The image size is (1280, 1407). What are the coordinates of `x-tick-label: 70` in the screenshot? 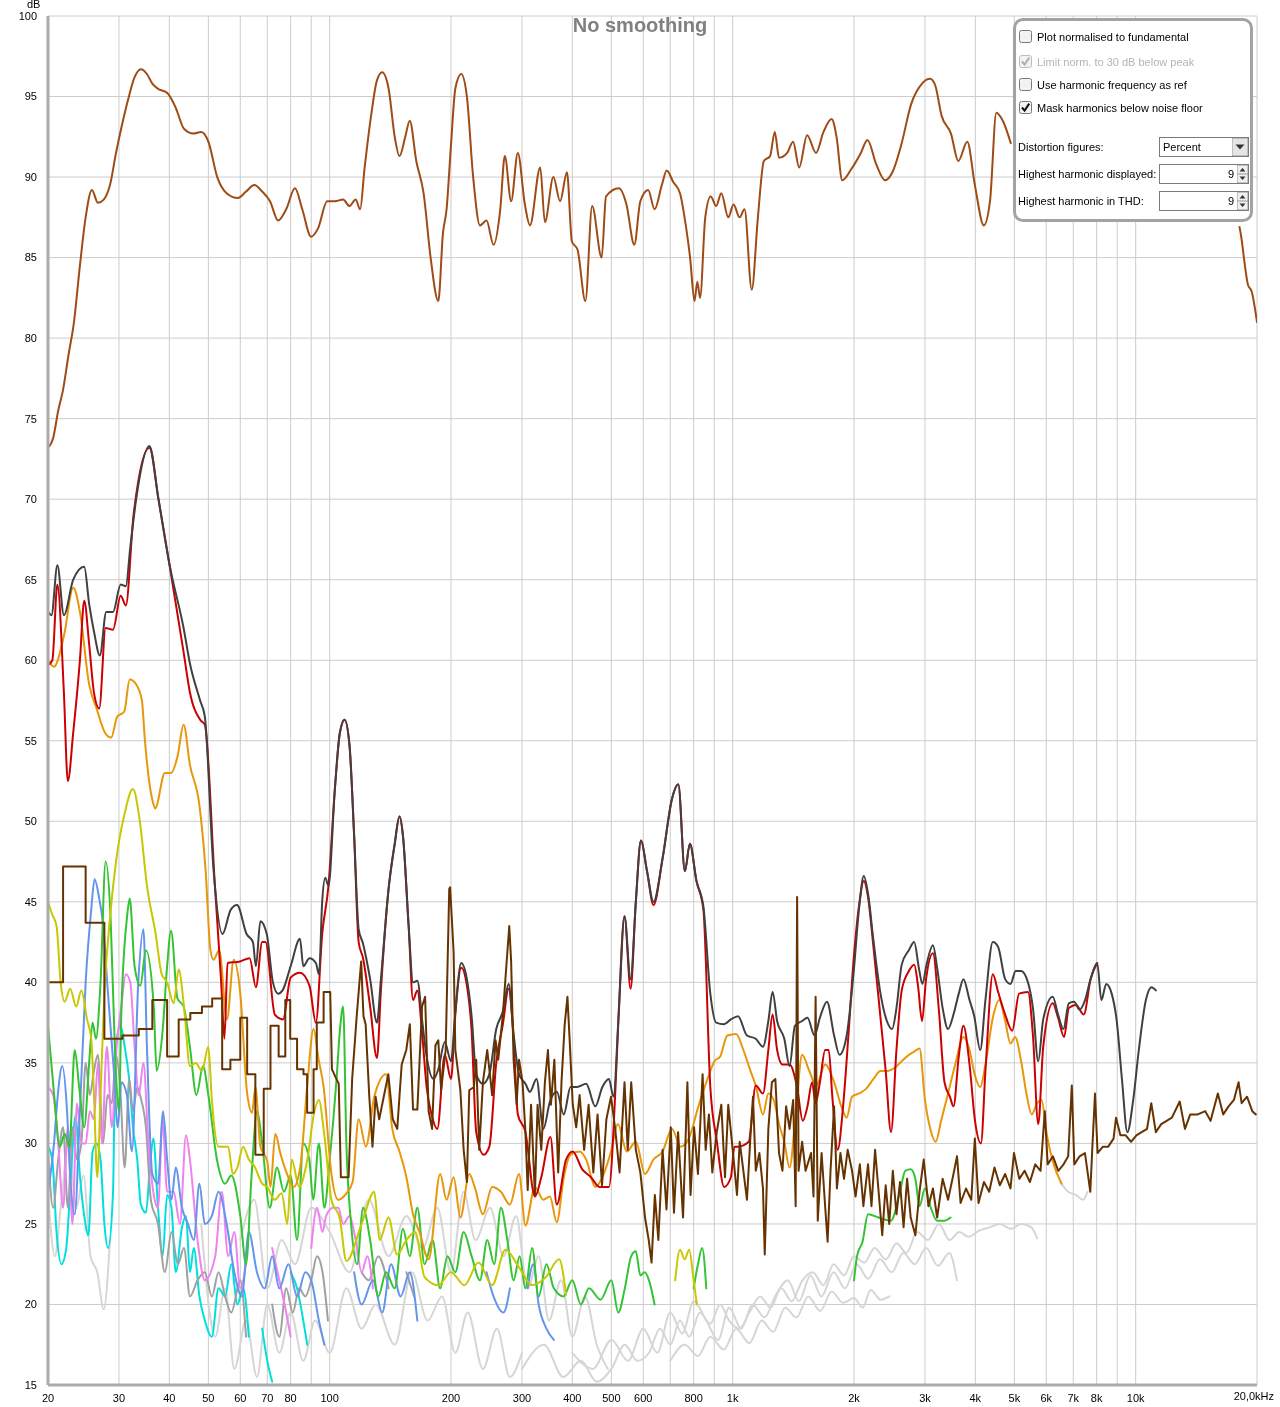 It's located at (267, 1397).